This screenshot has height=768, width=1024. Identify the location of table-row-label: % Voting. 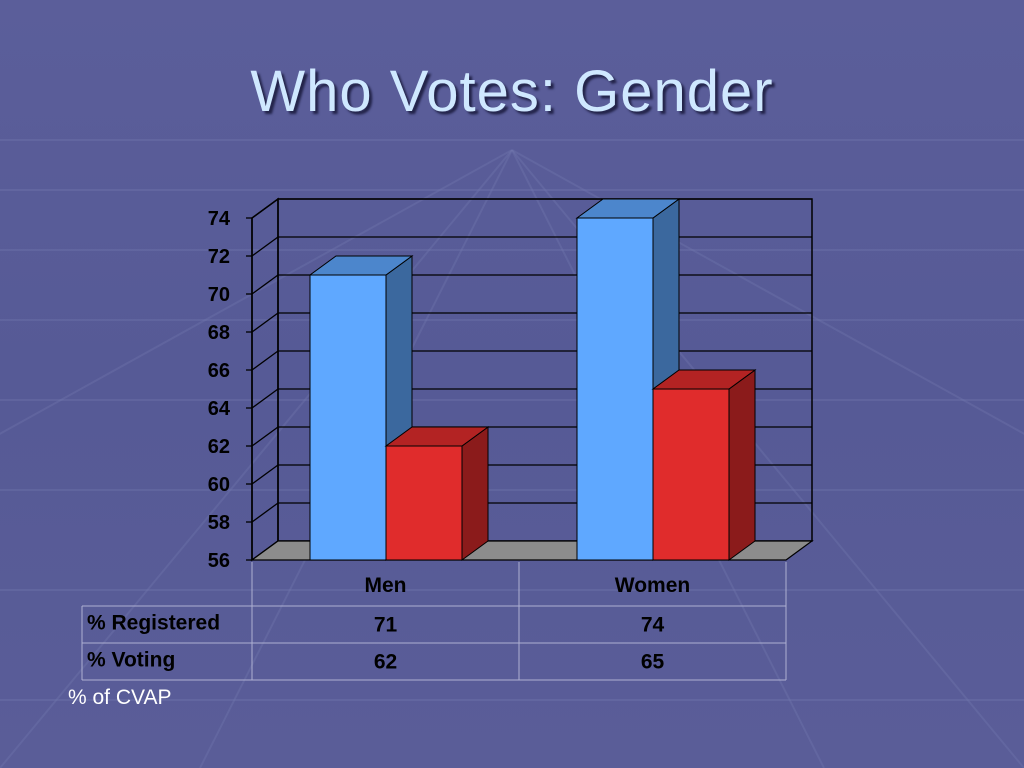
(131, 660).